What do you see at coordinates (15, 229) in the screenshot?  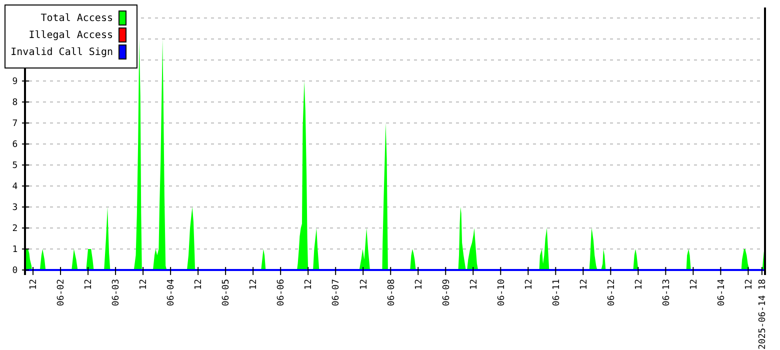 I see `y-tick-label: 2` at bounding box center [15, 229].